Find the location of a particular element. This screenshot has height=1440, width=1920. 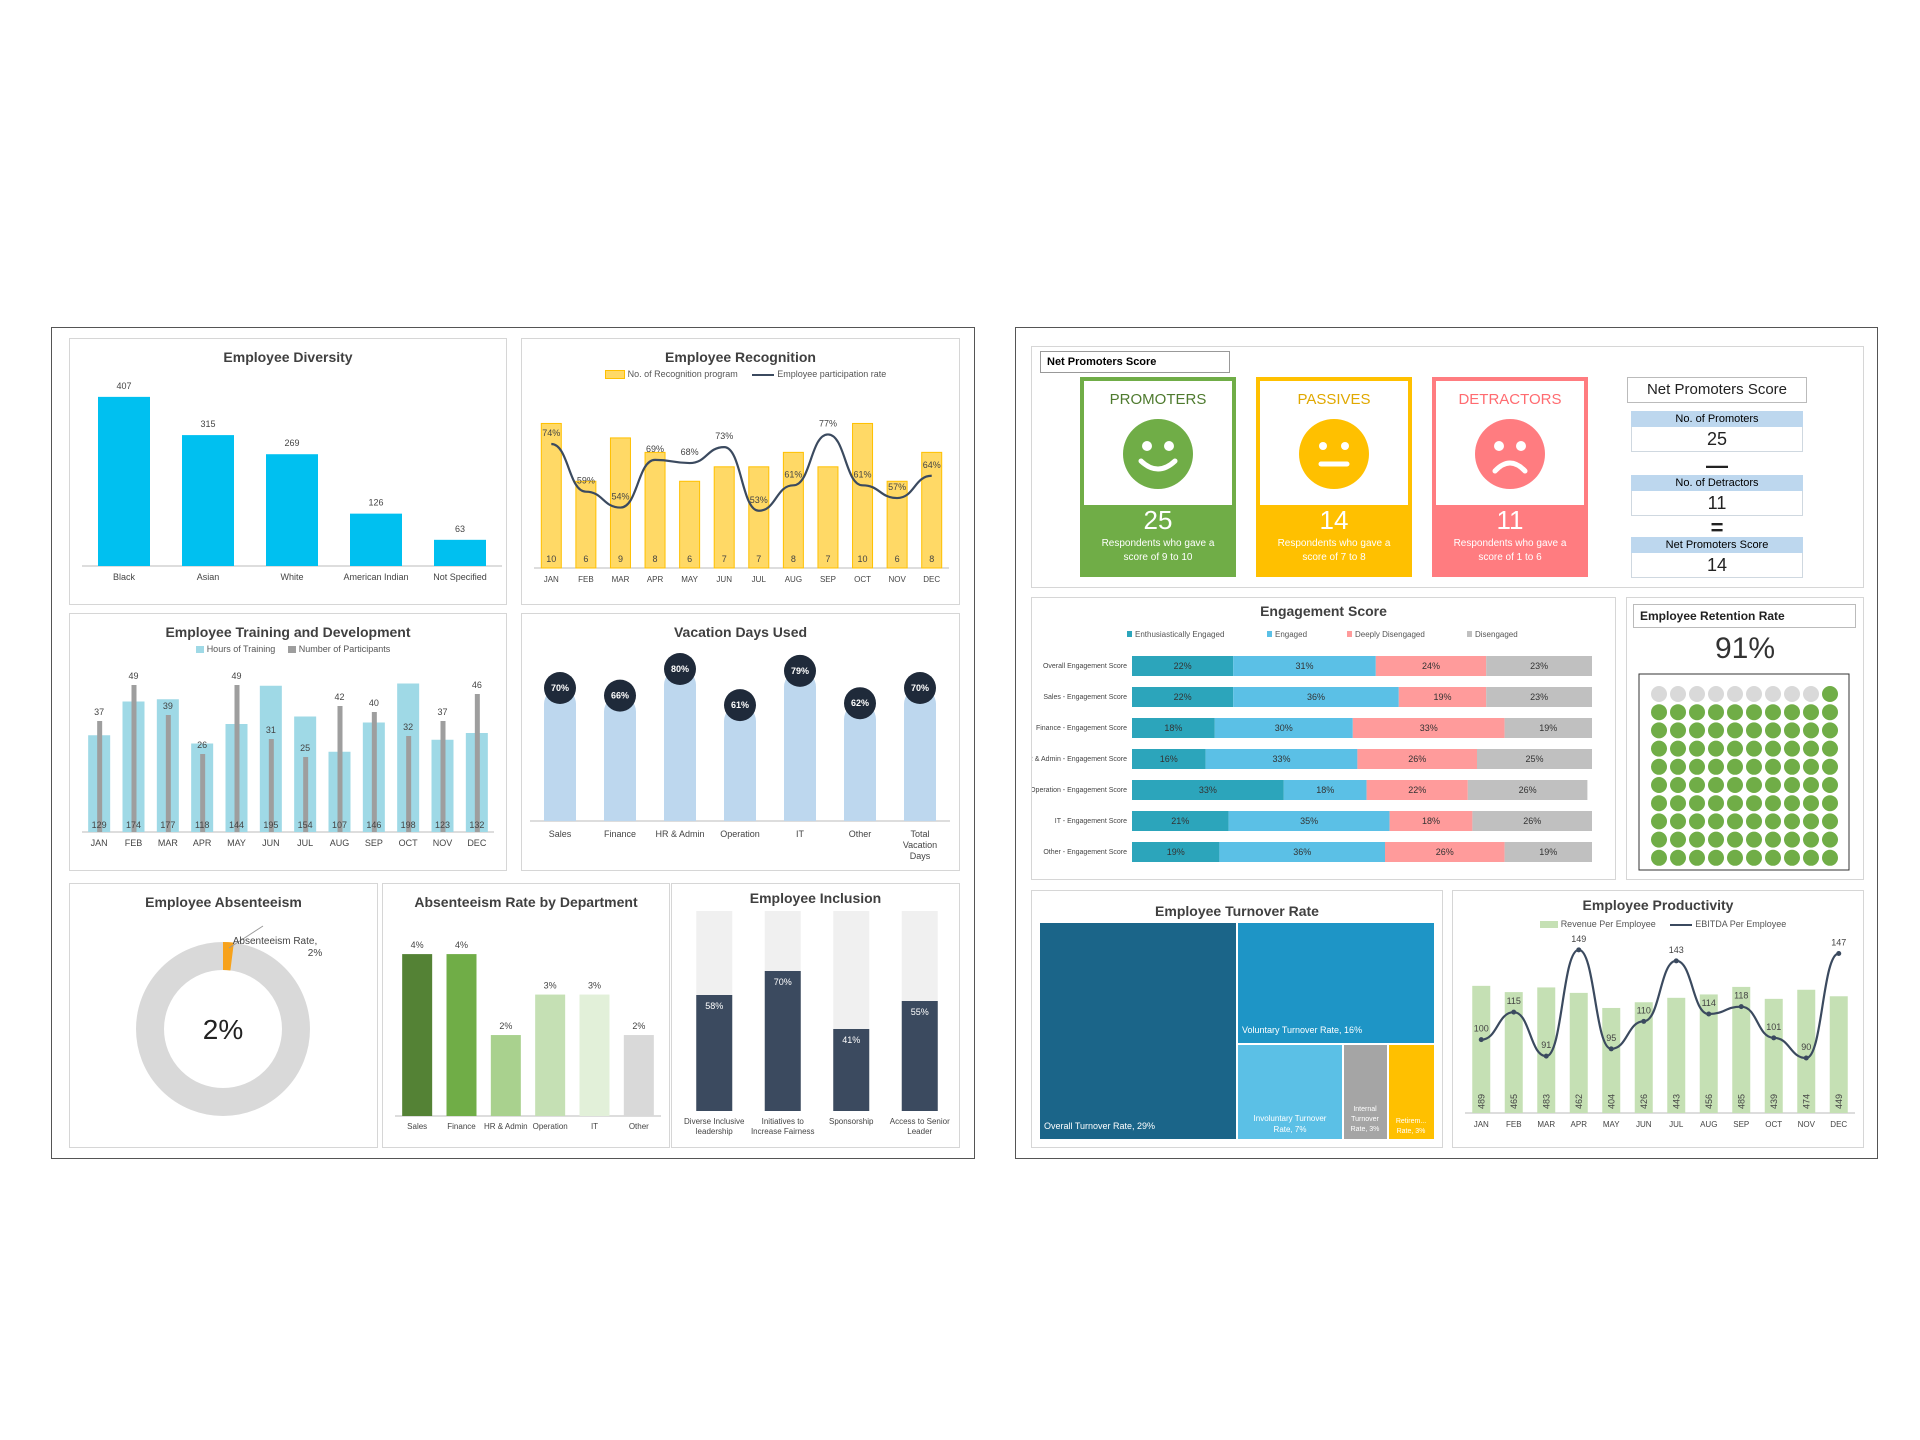

data-label: 80% is located at coordinates (680, 669).